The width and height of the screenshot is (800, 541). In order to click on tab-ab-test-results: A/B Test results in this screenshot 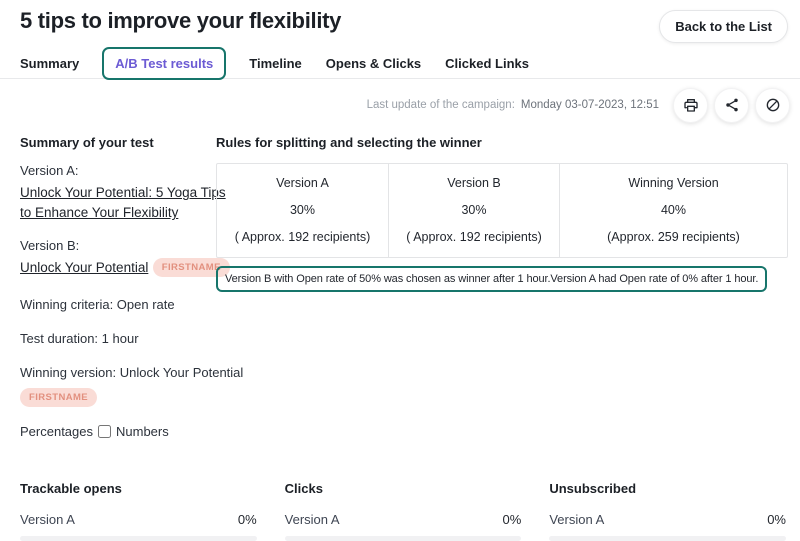, I will do `click(164, 63)`.